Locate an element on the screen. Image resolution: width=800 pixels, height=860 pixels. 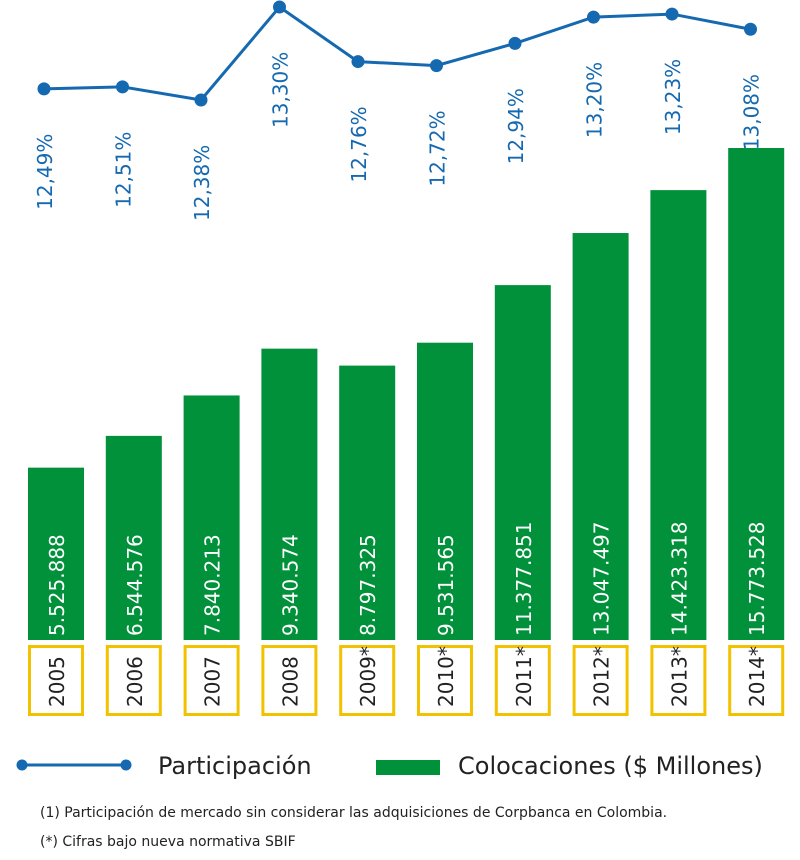
legend-bar-swatch is located at coordinates (408, 767).